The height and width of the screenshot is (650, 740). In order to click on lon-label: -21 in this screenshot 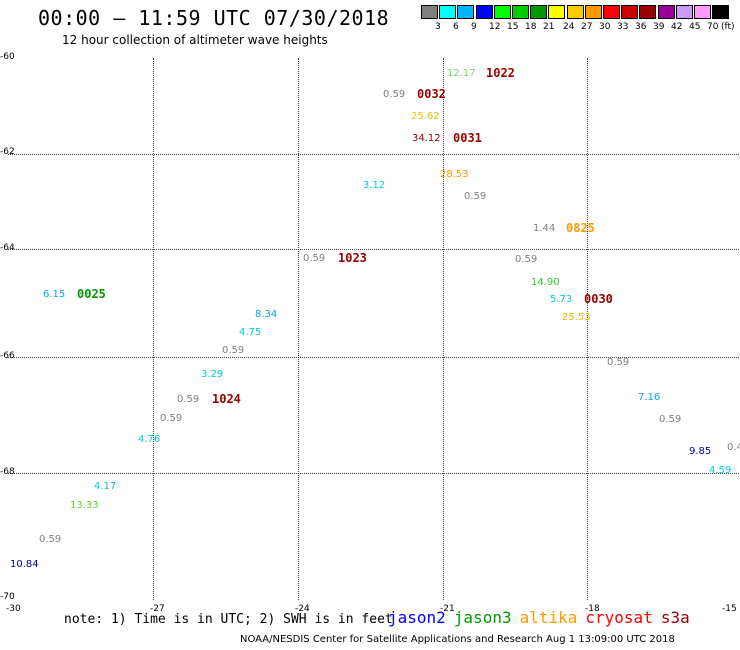, I will do `click(447, 609)`.